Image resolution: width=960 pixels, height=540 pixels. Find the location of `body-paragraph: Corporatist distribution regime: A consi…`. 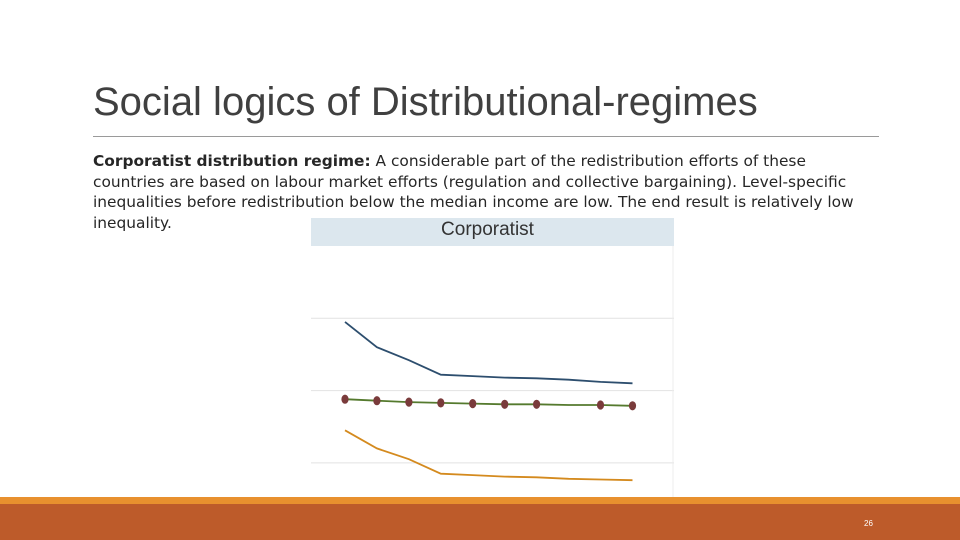

body-paragraph: Corporatist distribution regime: A consi… is located at coordinates (478, 192).